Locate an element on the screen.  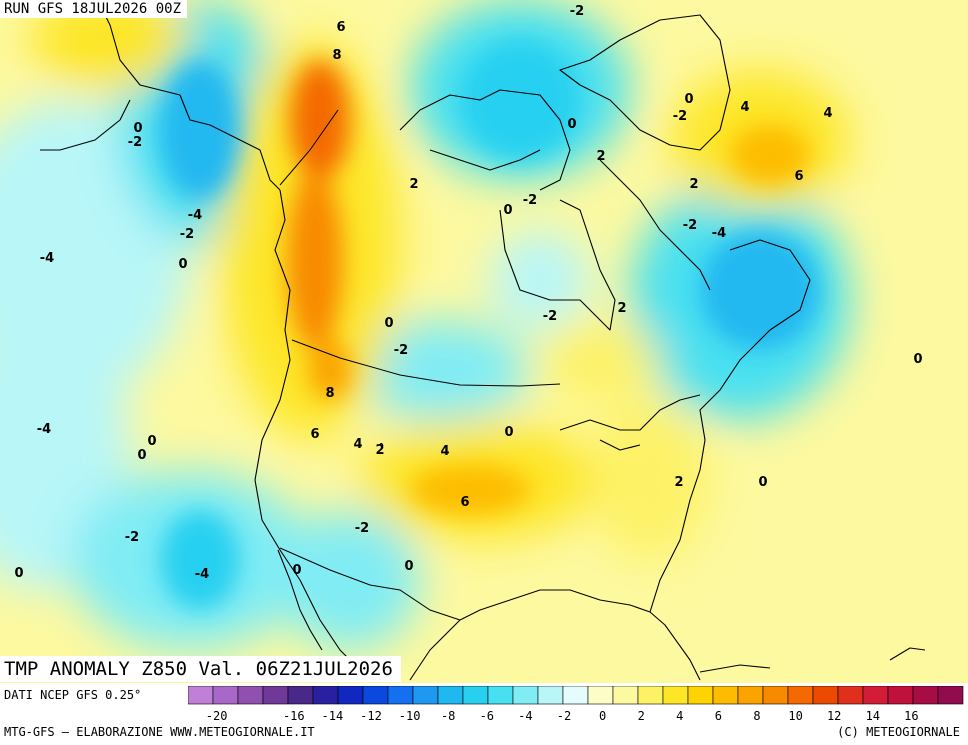
copyright-label: (C) METEOGIORNALE is located at coordinates (898, 732).